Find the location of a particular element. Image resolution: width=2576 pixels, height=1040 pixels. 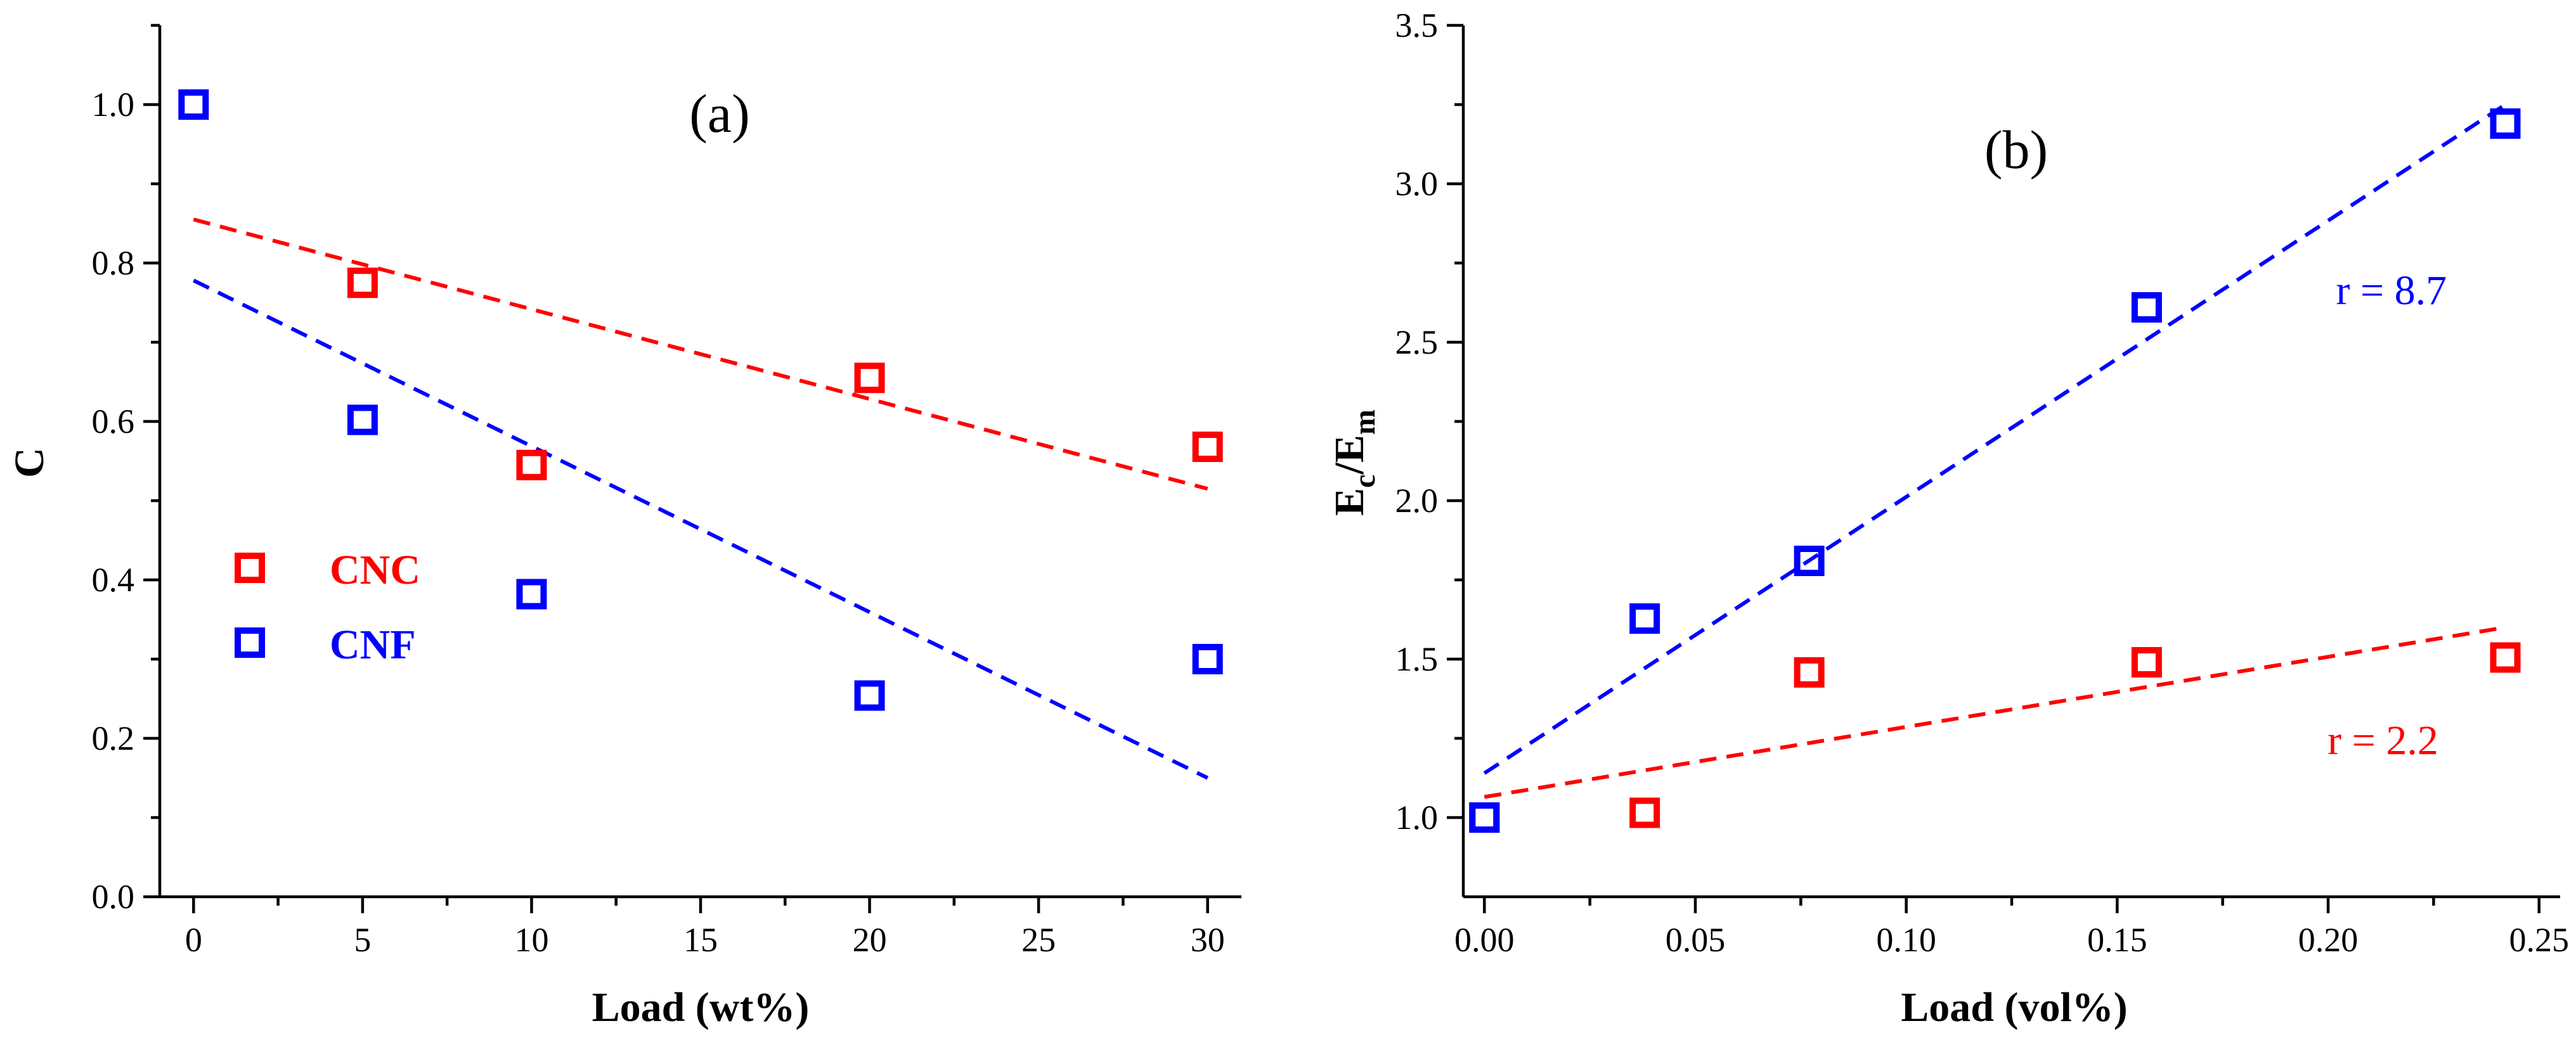

x-tick-label: 10 is located at coordinates (531, 940).